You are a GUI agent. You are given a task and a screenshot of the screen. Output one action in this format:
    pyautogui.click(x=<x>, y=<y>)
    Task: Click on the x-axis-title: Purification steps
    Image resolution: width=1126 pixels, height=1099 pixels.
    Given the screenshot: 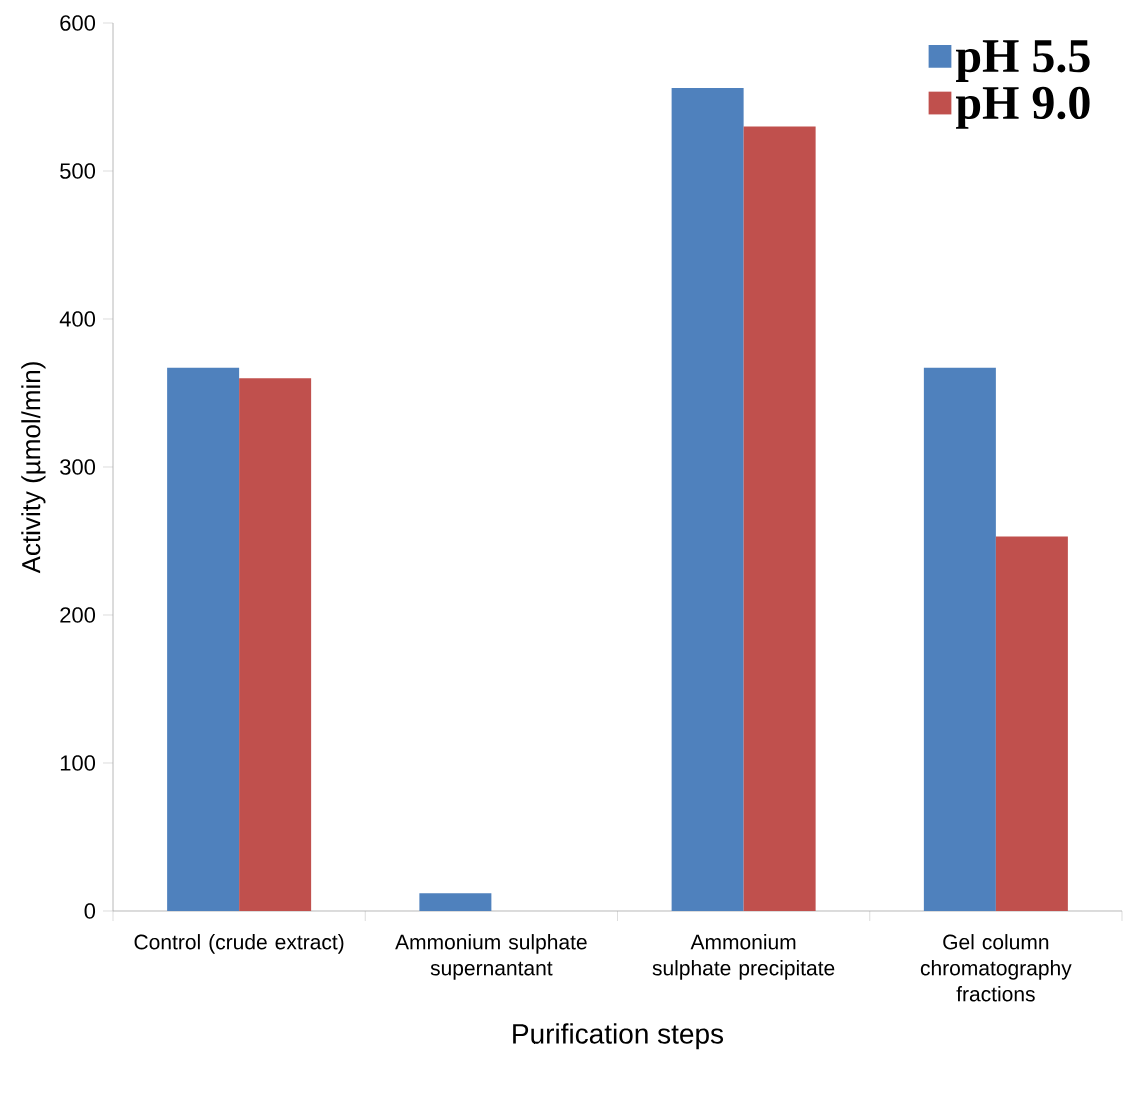 What is the action you would take?
    pyautogui.click(x=618, y=1036)
    